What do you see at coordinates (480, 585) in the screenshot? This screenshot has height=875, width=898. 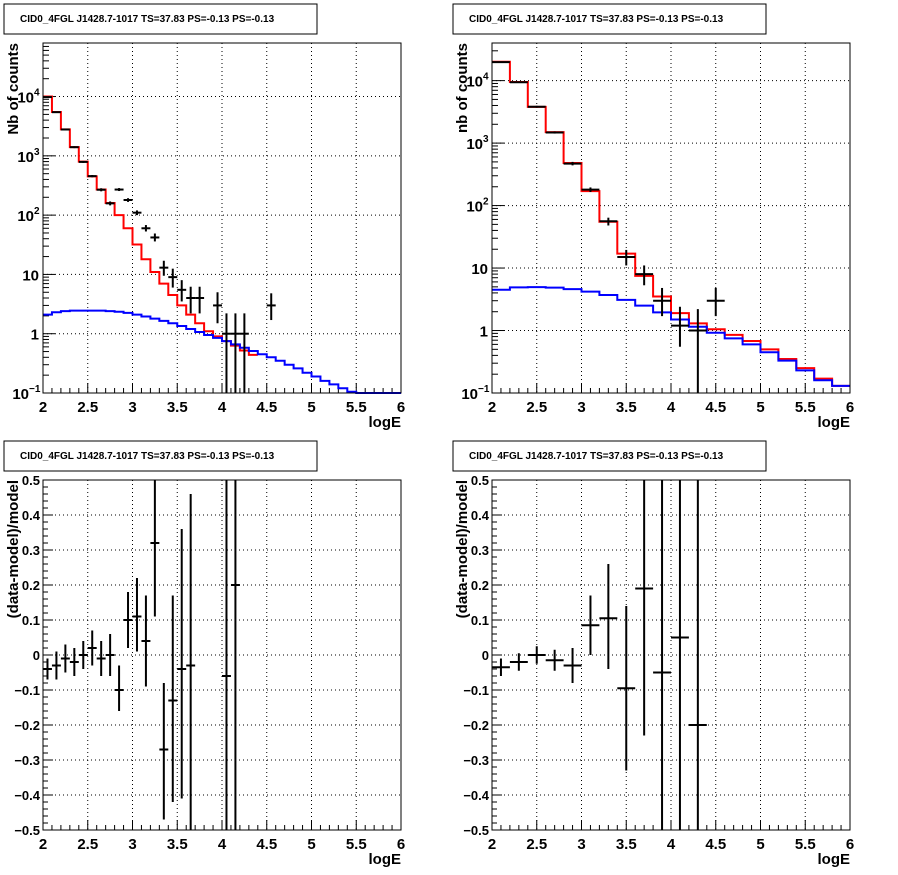 I see `y-tick-label: 0.2` at bounding box center [480, 585].